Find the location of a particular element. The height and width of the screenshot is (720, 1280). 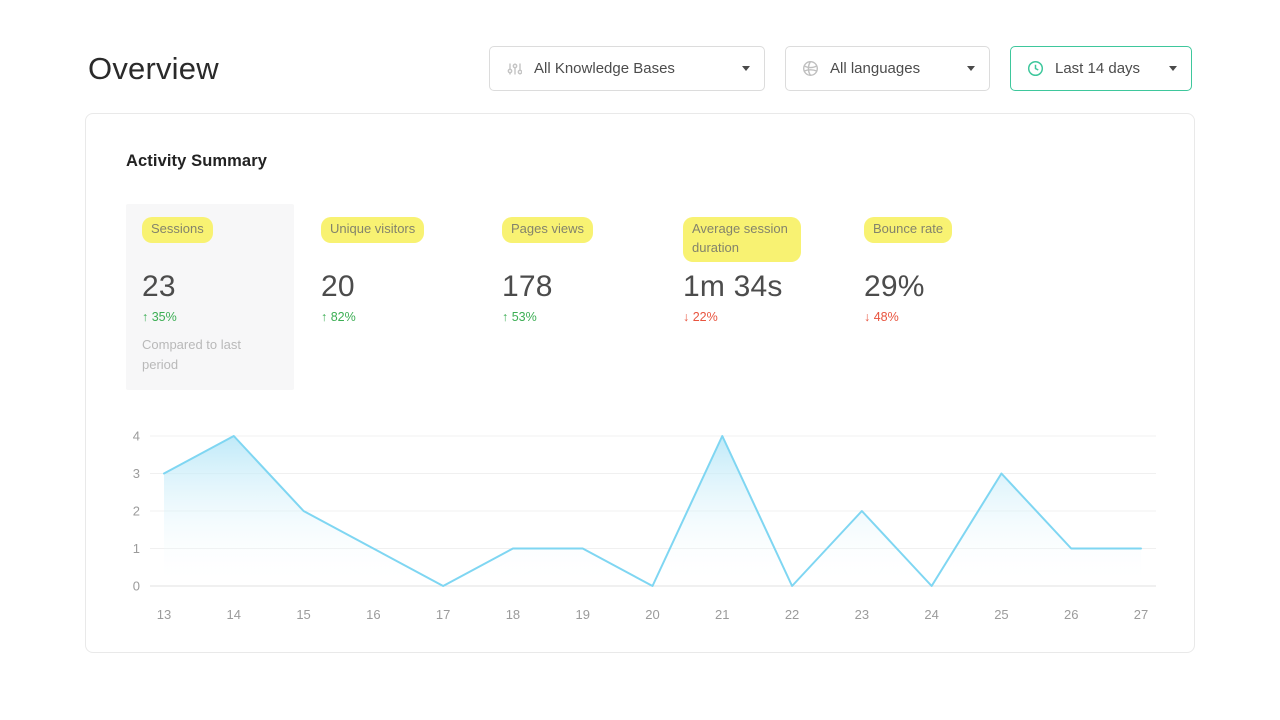

svg-text: 0 is located at coordinates (136, 586).